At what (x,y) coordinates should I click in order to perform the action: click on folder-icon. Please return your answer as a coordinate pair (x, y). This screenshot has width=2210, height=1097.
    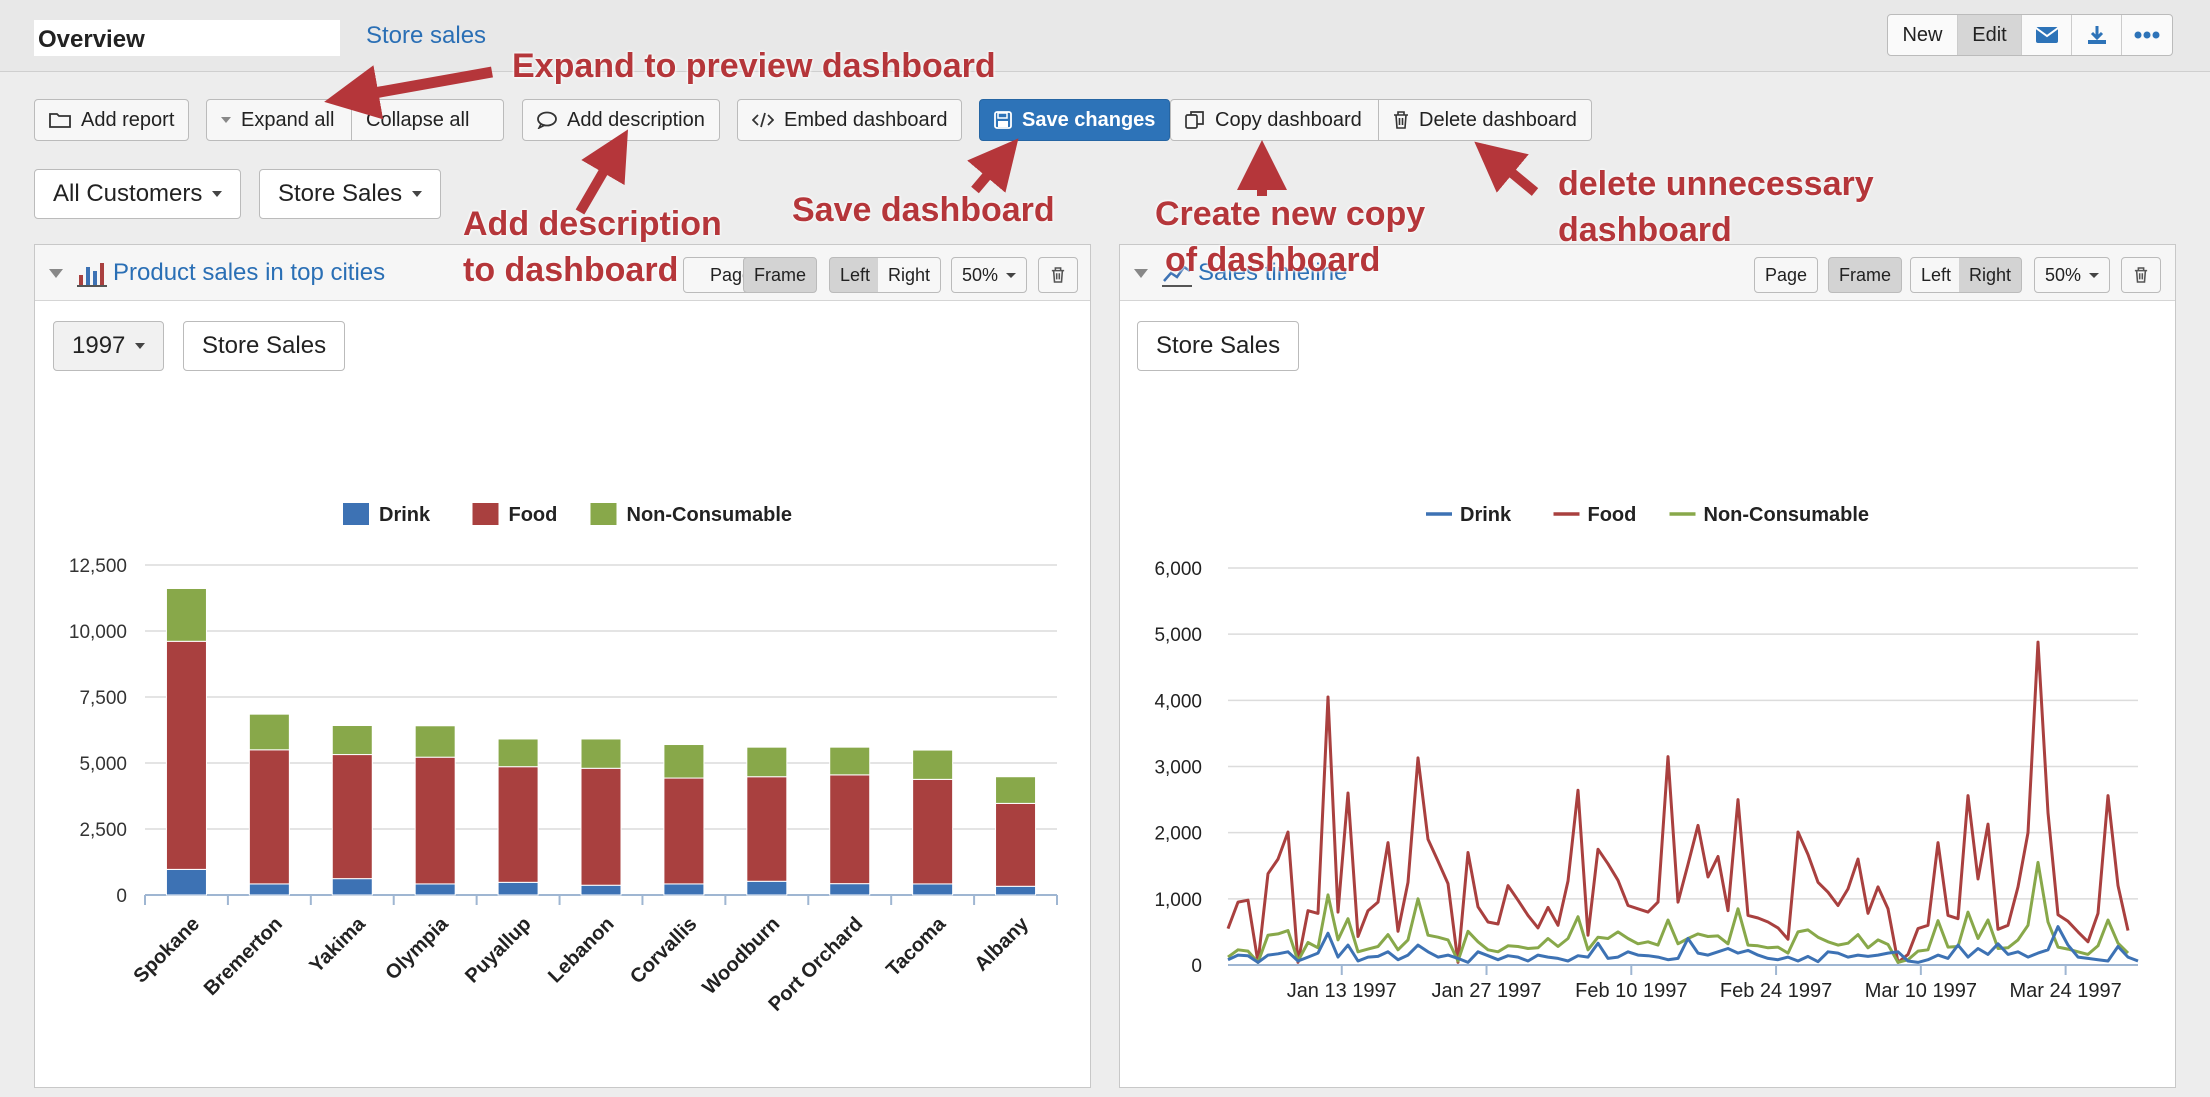
    Looking at the image, I should click on (60, 120).